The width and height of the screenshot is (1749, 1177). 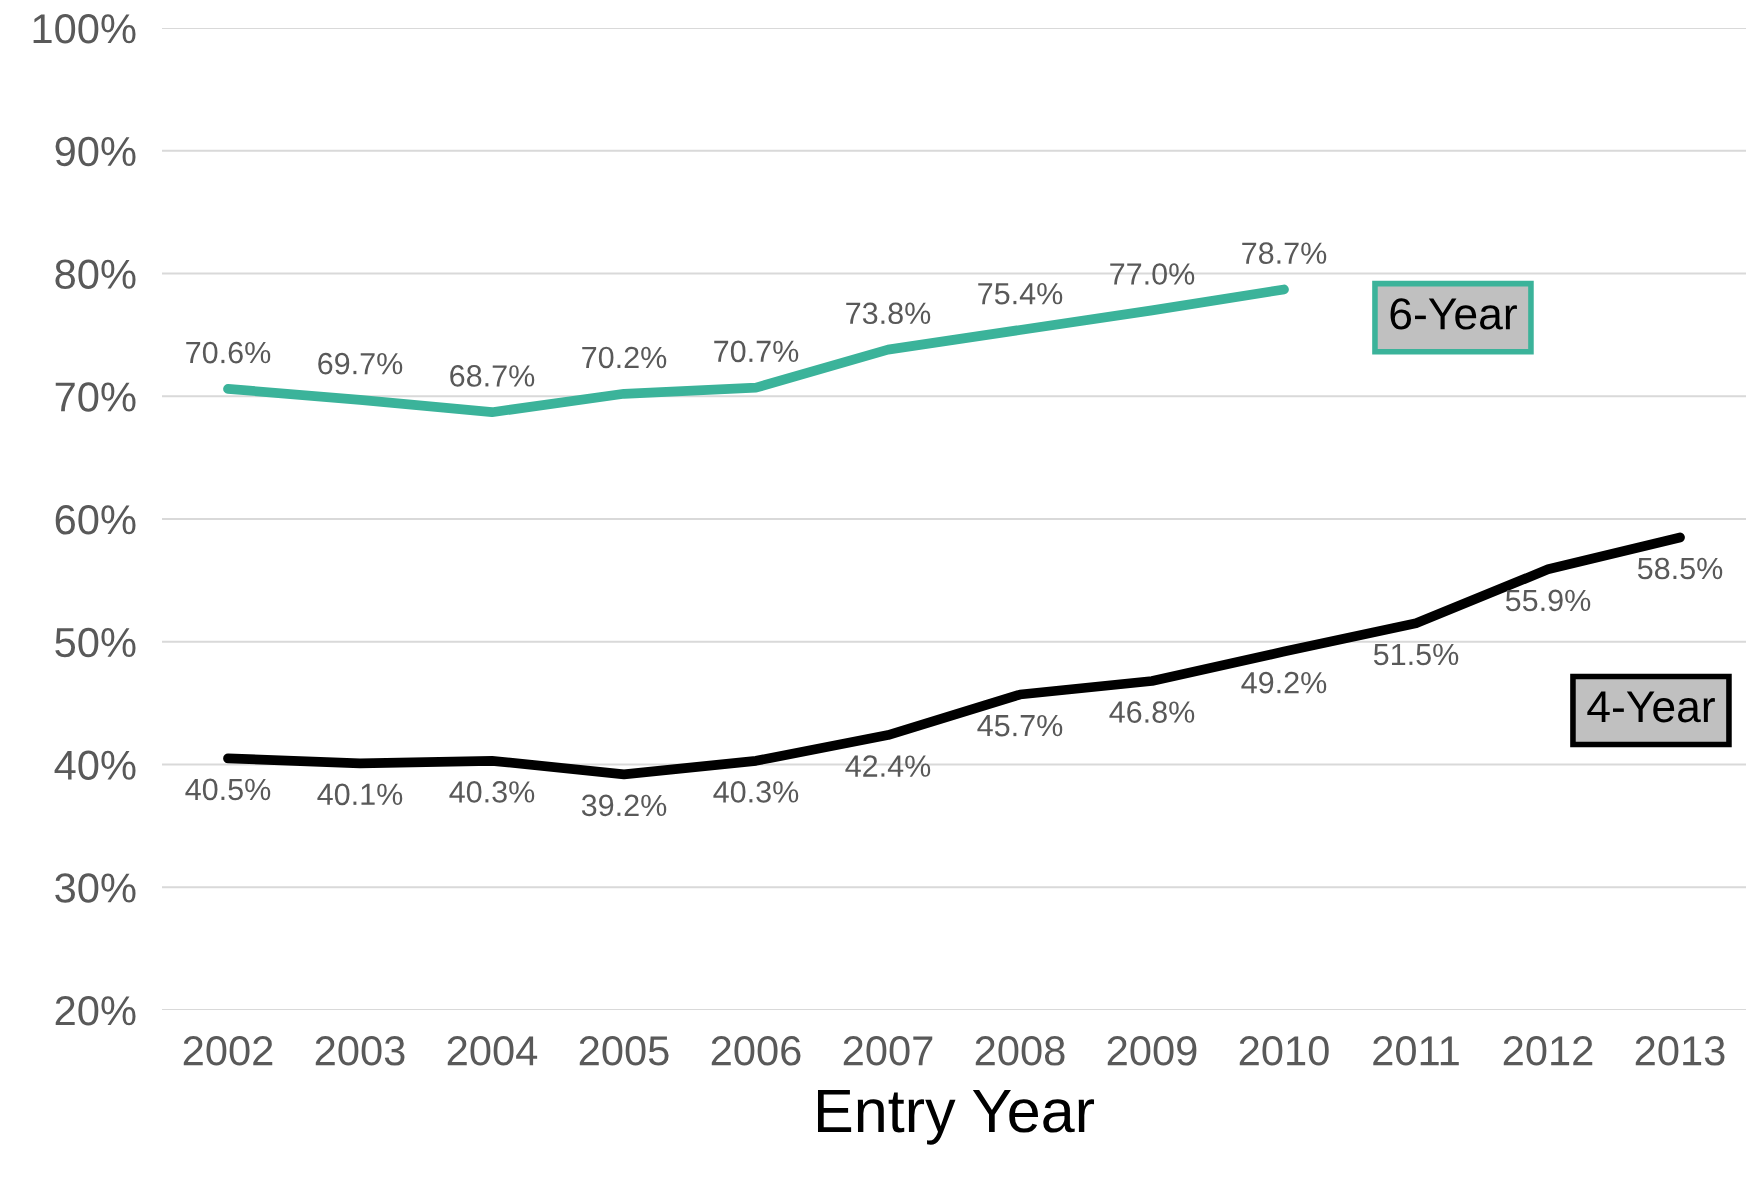 I want to click on x-tick-label: 2006, so click(x=756, y=1051).